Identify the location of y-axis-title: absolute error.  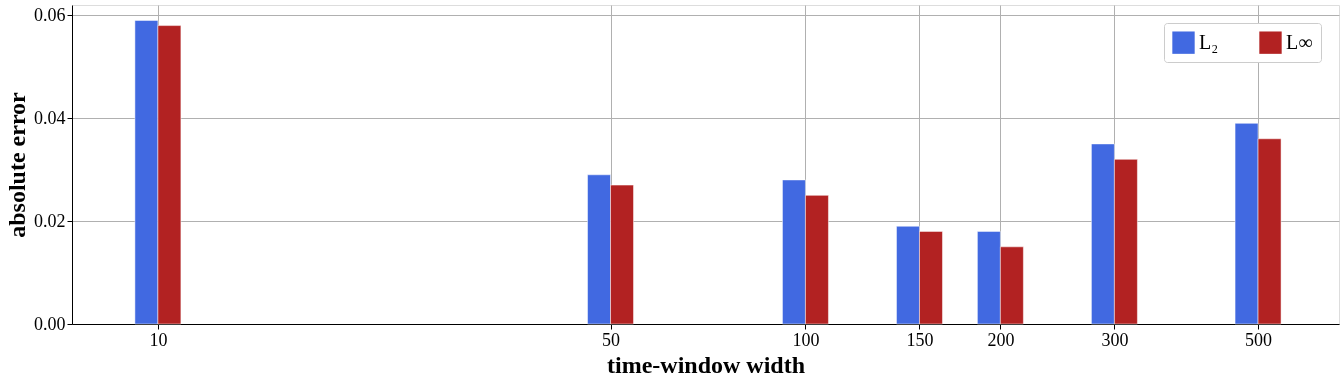
(17, 164).